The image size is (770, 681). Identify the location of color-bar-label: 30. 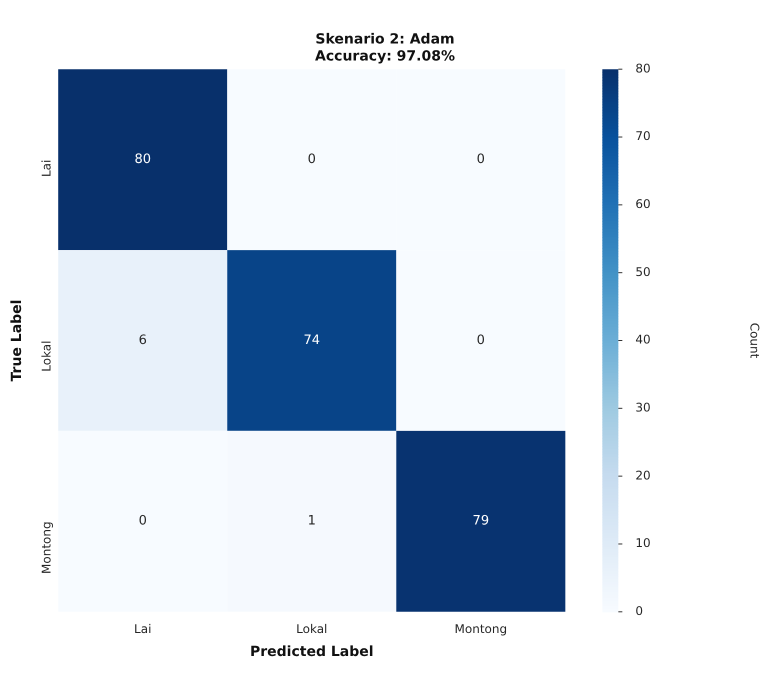
(643, 407).